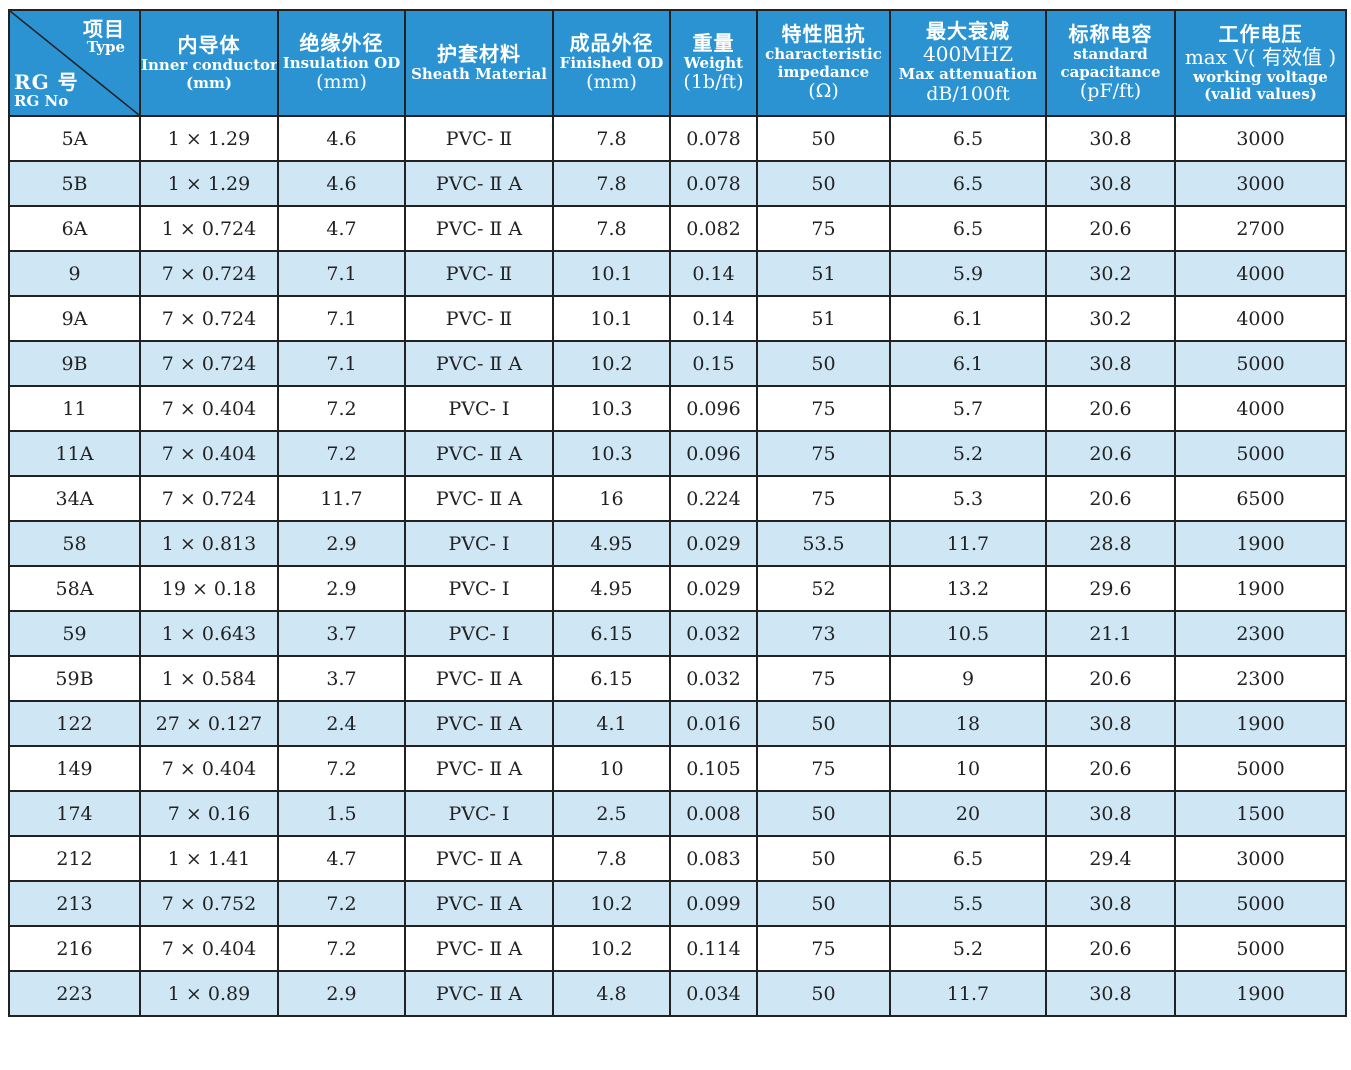 Image resolution: width=1351 pixels, height=1070 pixels. I want to click on cell-inner-conductor: 1 × 1.29, so click(209, 183).